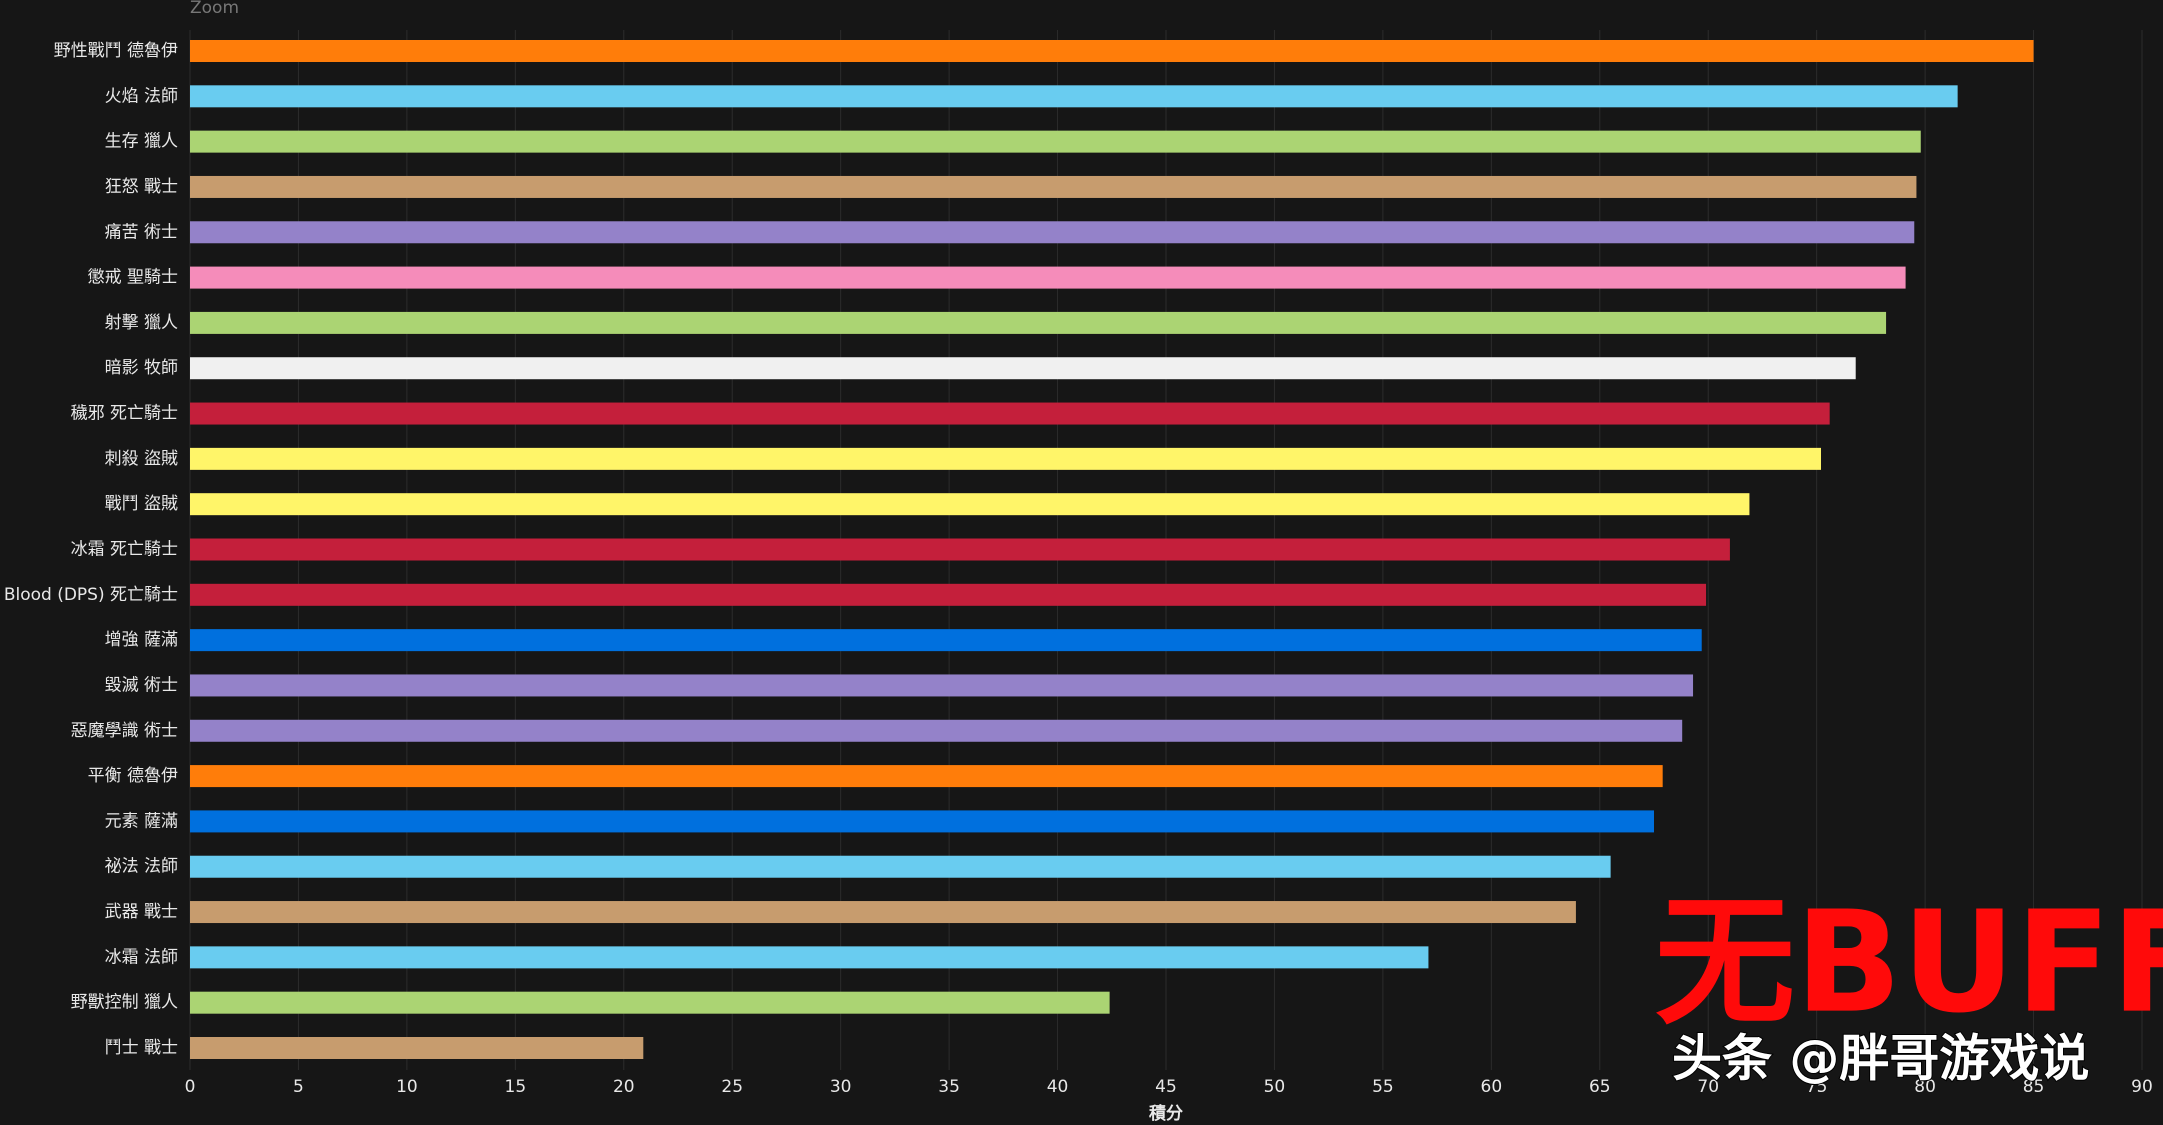 Image resolution: width=2163 pixels, height=1125 pixels. Describe the element at coordinates (732, 1087) in the screenshot. I see `x-tick-label: 25` at that location.